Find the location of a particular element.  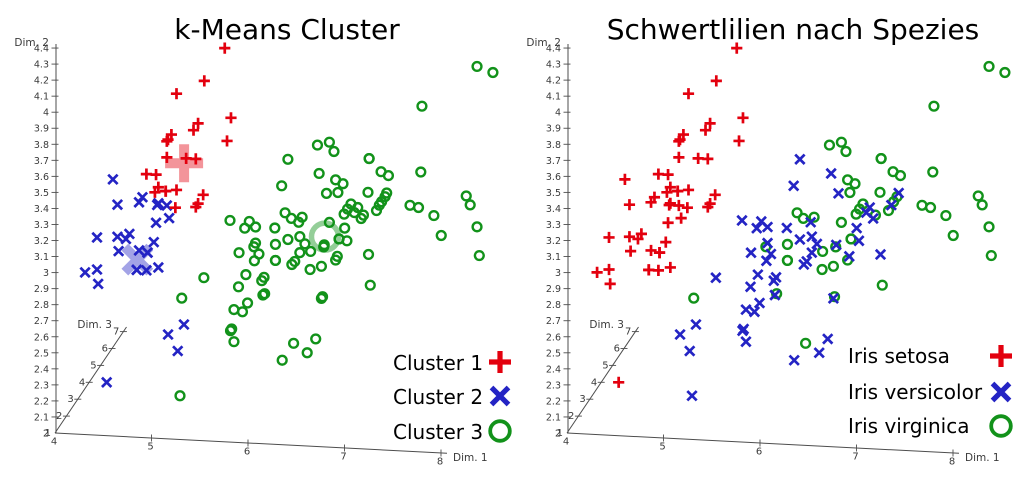

cluster-centroid-marker is located at coordinates (184, 163).